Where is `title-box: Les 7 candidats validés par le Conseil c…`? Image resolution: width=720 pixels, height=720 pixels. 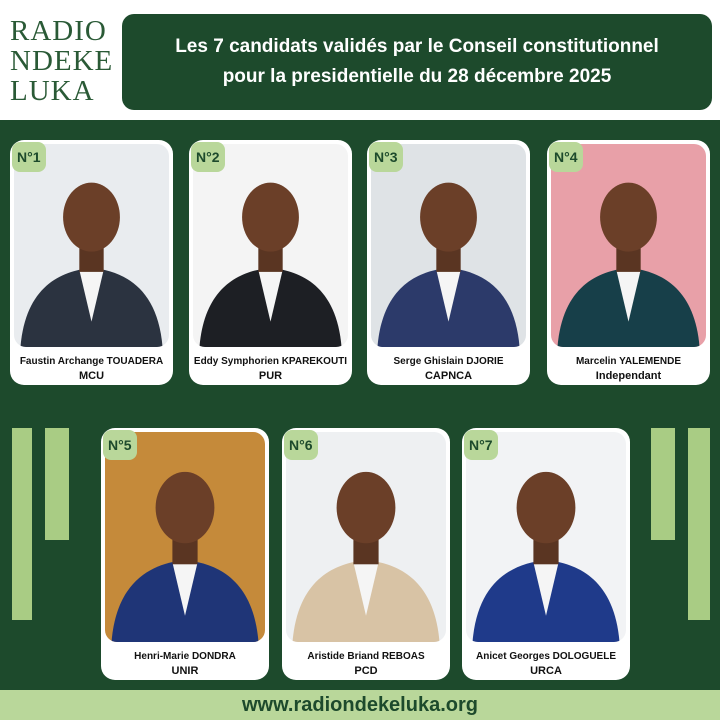 title-box: Les 7 candidats validés par le Conseil c… is located at coordinates (417, 62).